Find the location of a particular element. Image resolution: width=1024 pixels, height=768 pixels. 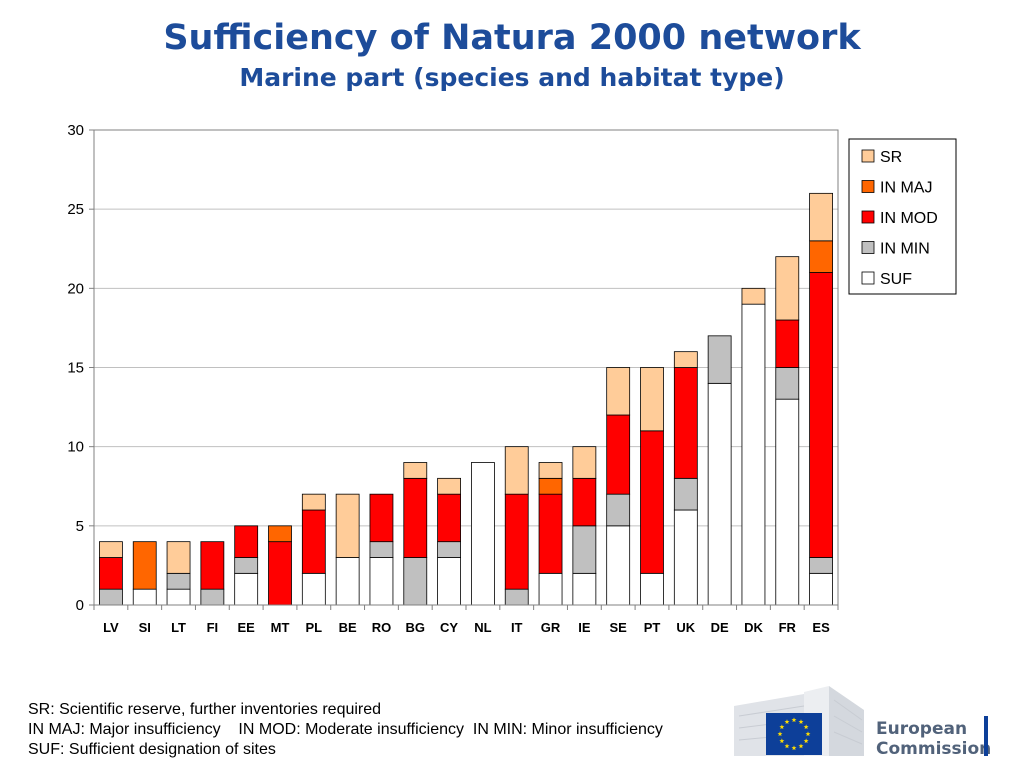

x-tick-label: FI is located at coordinates (213, 627).